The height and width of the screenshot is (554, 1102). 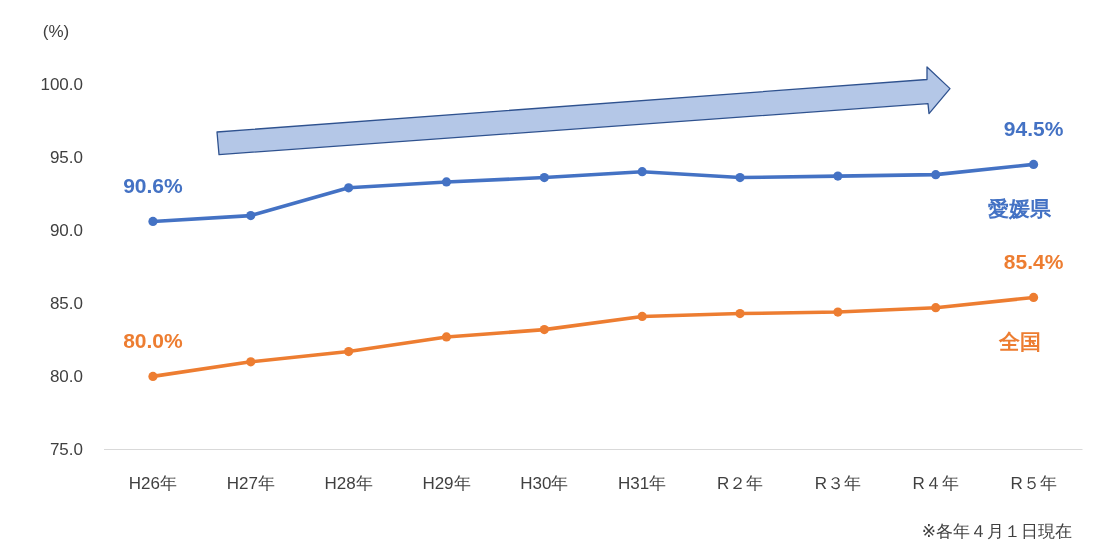 What do you see at coordinates (61, 84) in the screenshot?
I see `y-tick-label: 100.0` at bounding box center [61, 84].